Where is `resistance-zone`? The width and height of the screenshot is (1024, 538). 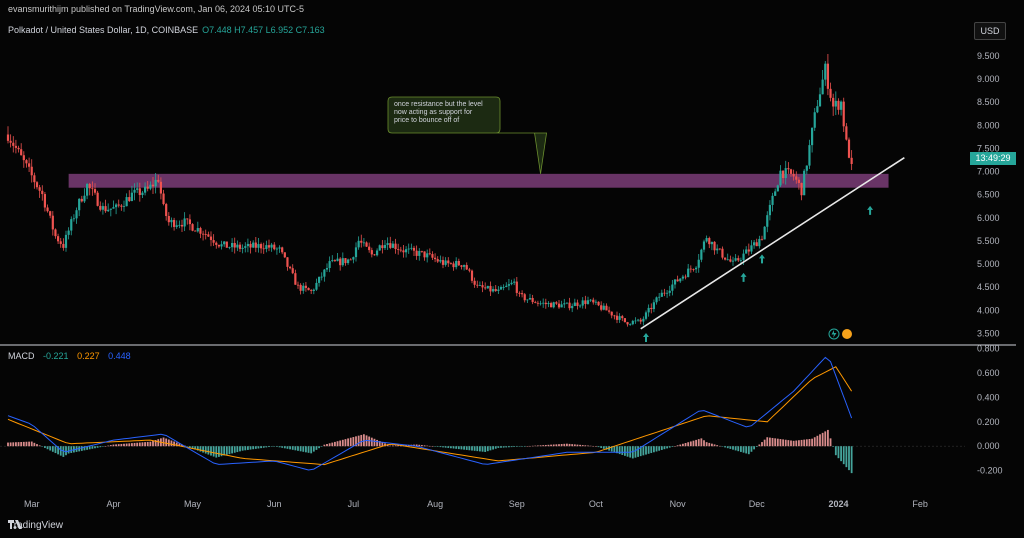 resistance-zone is located at coordinates (478, 180).